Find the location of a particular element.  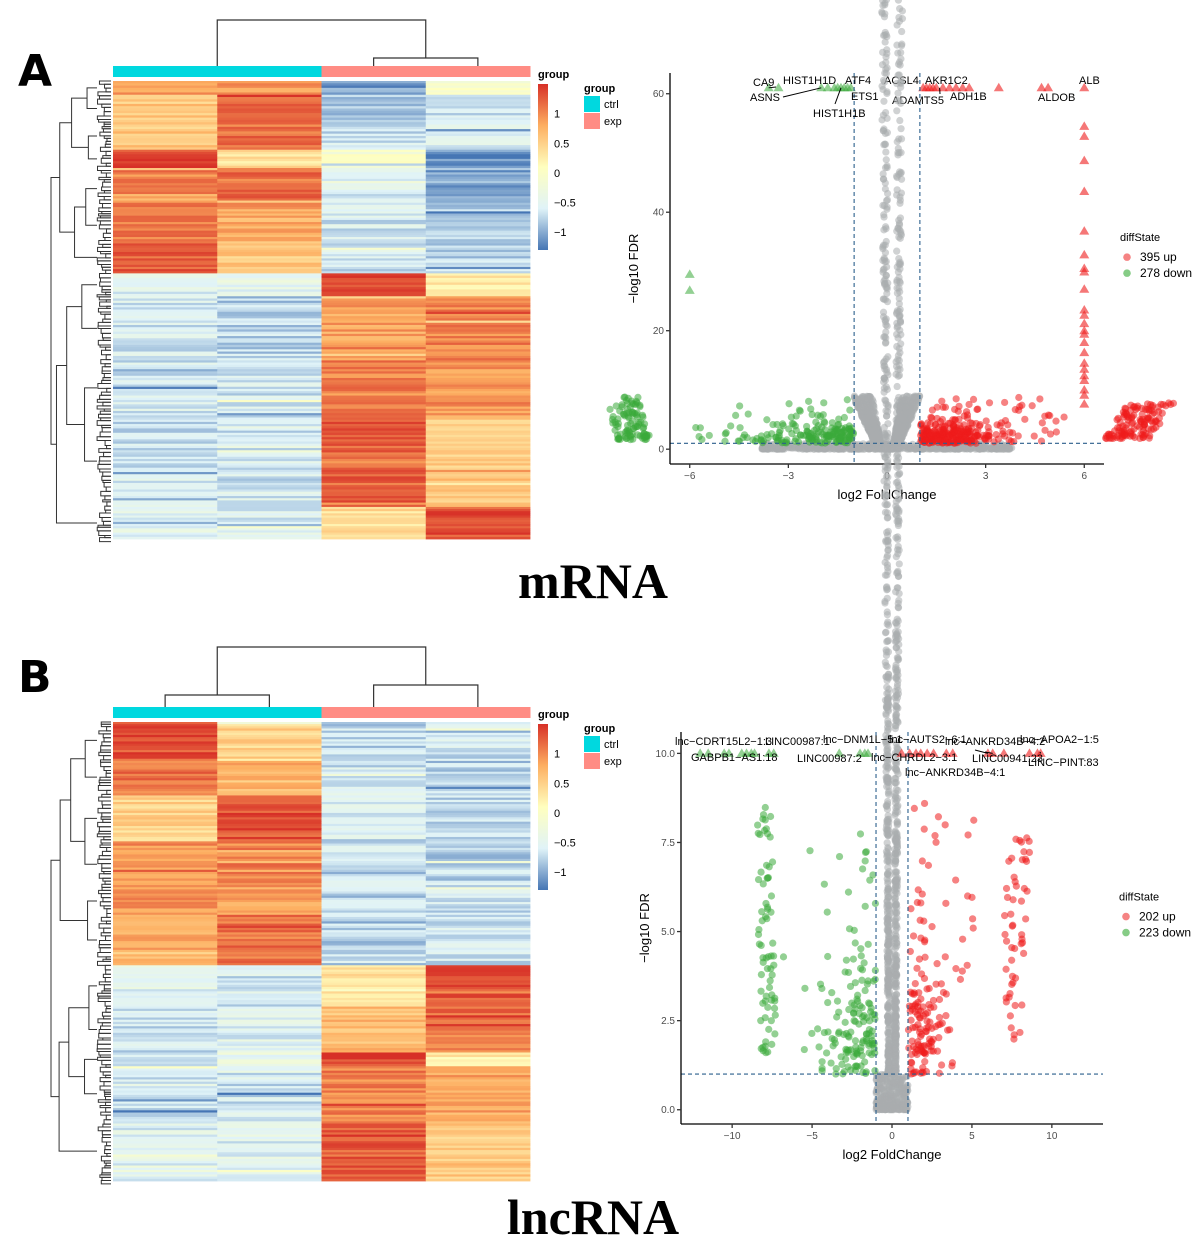

group-legend-swatch-ctrl is located at coordinates (592, 104).